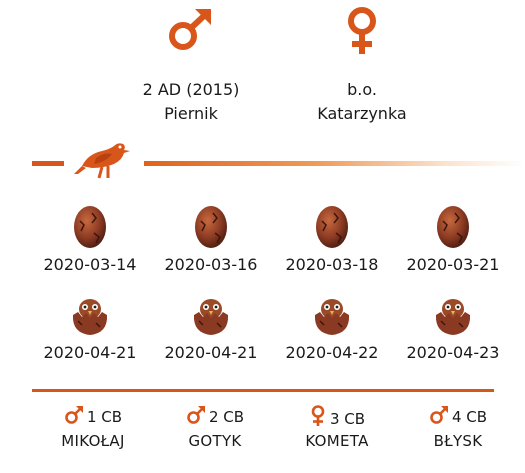 This screenshot has height=473, width=525. I want to click on egg-item: 2020-03-14, so click(90, 239).